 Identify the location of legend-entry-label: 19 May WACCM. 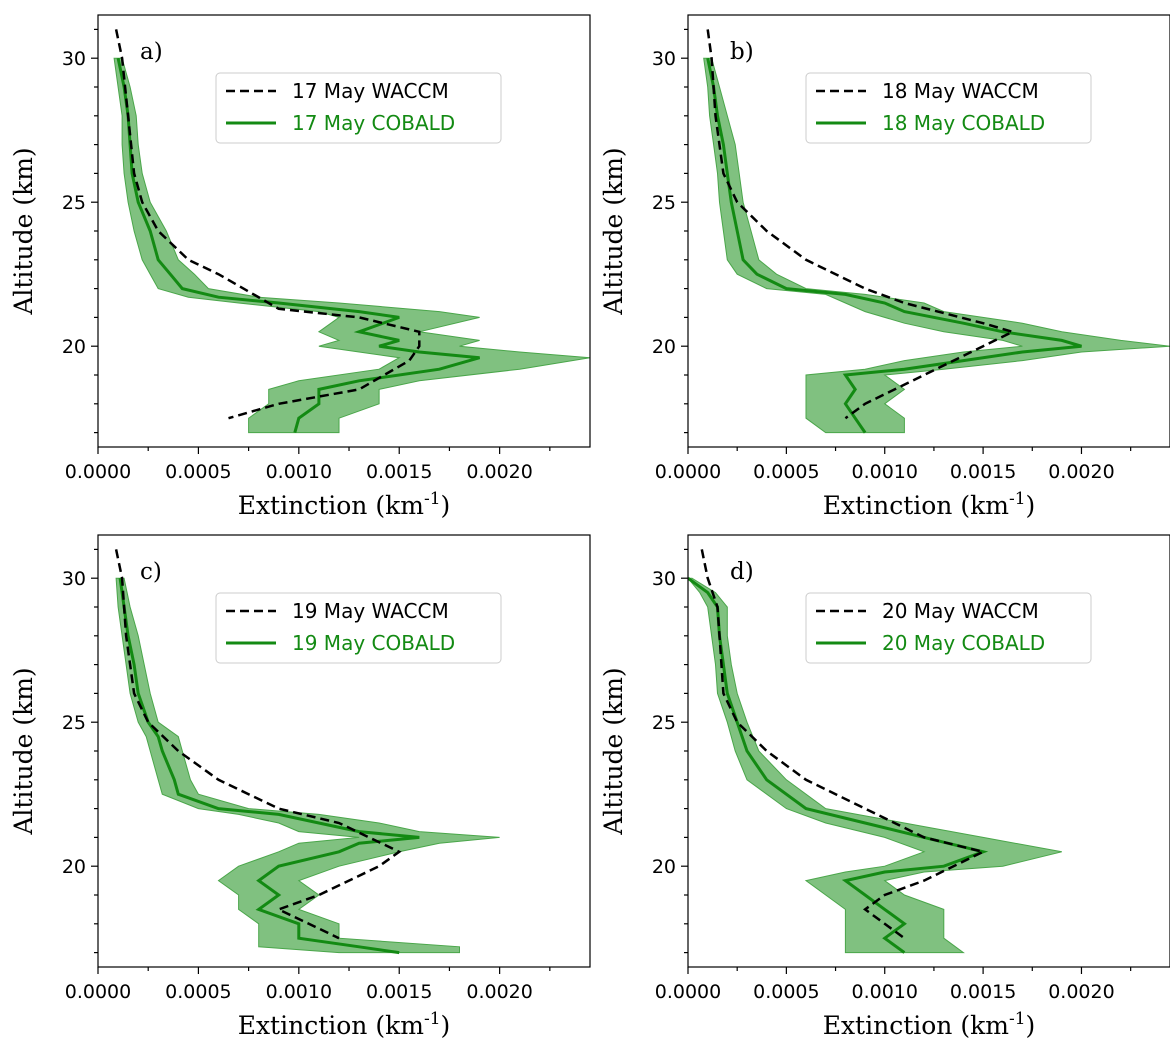
(370, 611).